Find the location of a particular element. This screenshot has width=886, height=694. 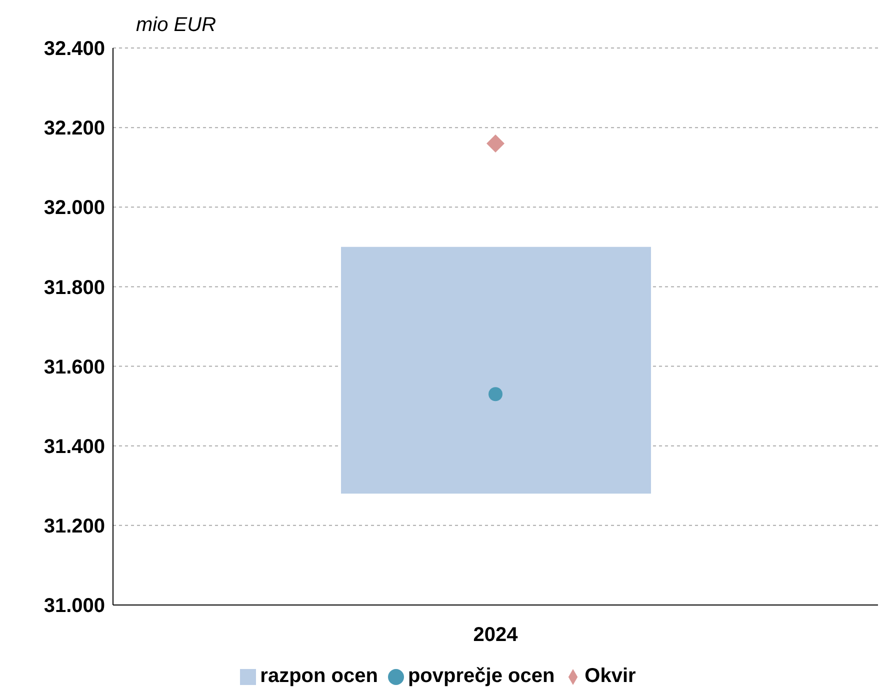

y-tick-label: 31.400 is located at coordinates (74, 447).